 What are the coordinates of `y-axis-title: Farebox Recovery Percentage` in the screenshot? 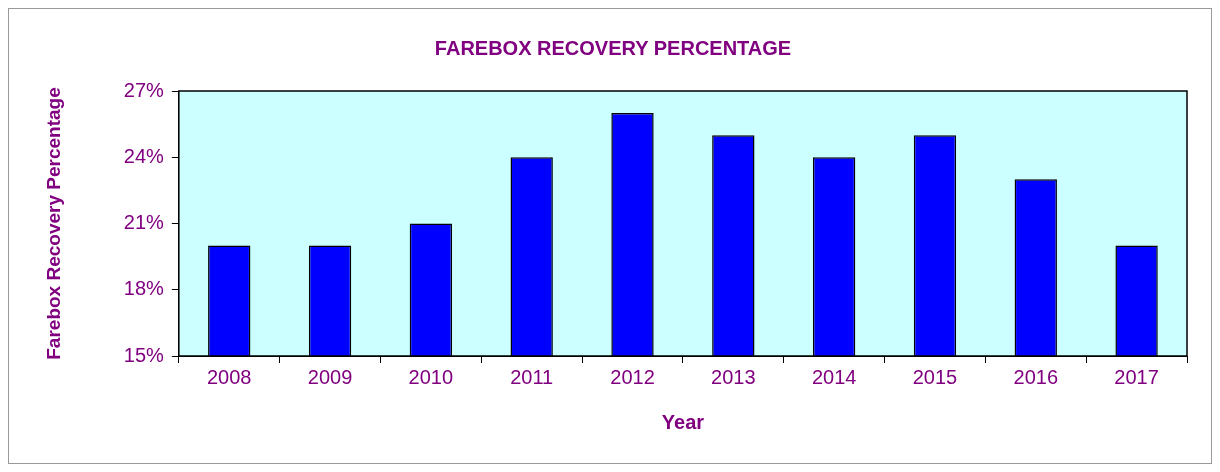 It's located at (53, 223).